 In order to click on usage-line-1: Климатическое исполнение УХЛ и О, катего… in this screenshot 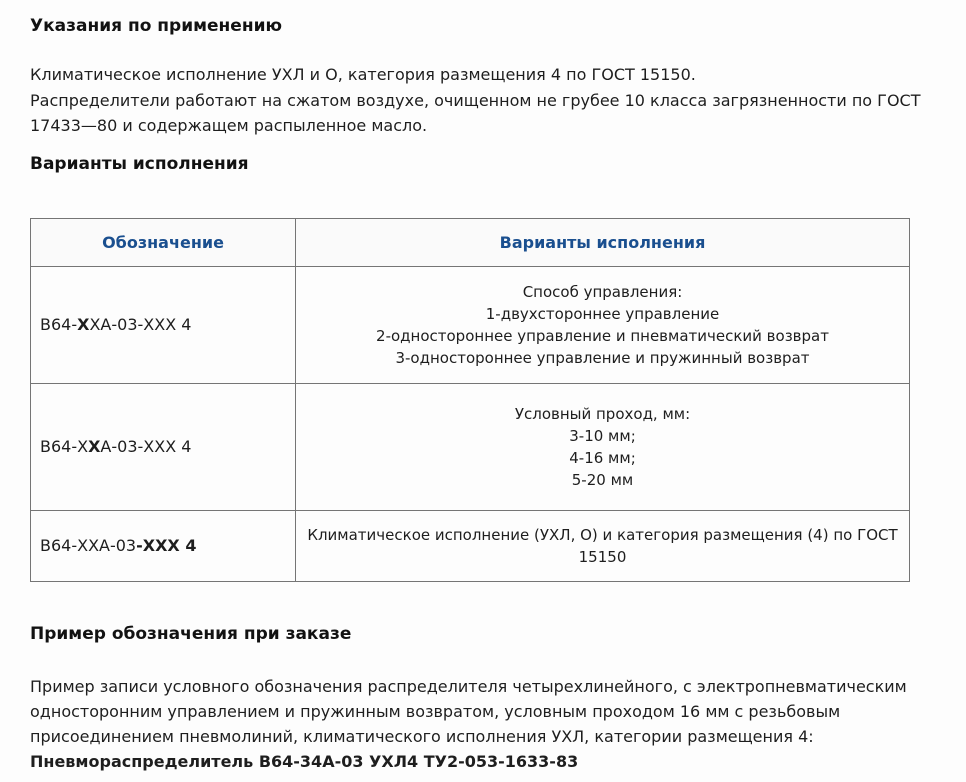, I will do `click(363, 74)`.